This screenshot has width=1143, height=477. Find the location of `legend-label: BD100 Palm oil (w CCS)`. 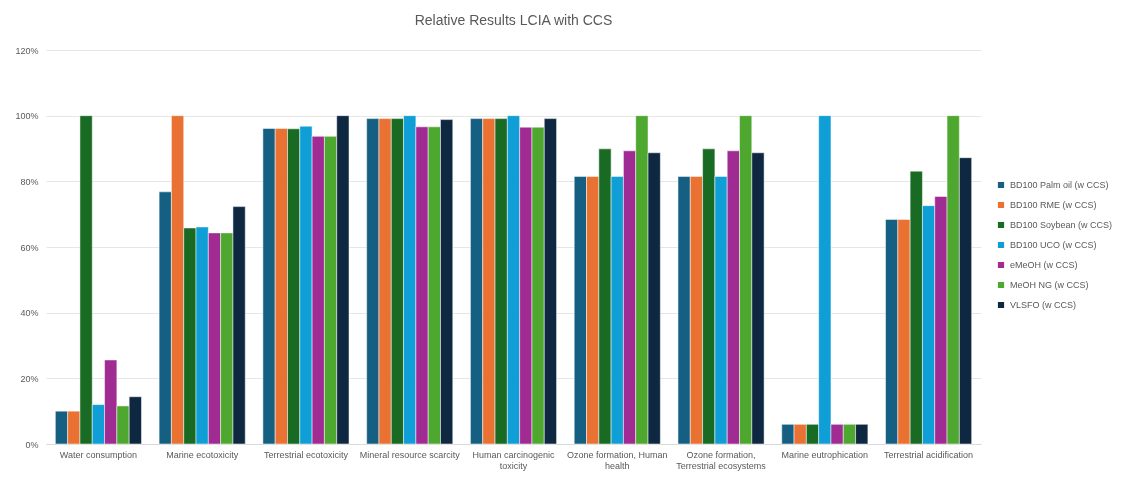

legend-label: BD100 Palm oil (w CCS) is located at coordinates (1059, 185).